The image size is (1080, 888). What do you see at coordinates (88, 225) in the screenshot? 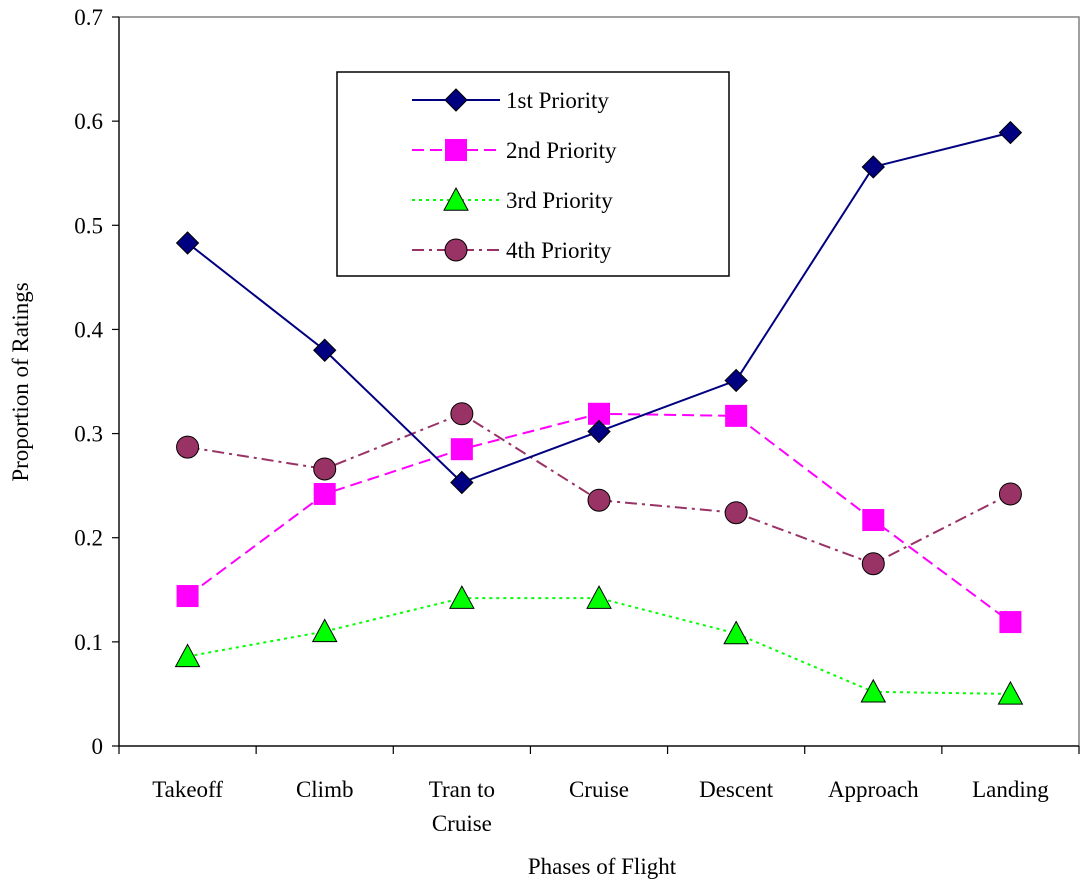
I see `y-tick-label: 0.5` at bounding box center [88, 225].